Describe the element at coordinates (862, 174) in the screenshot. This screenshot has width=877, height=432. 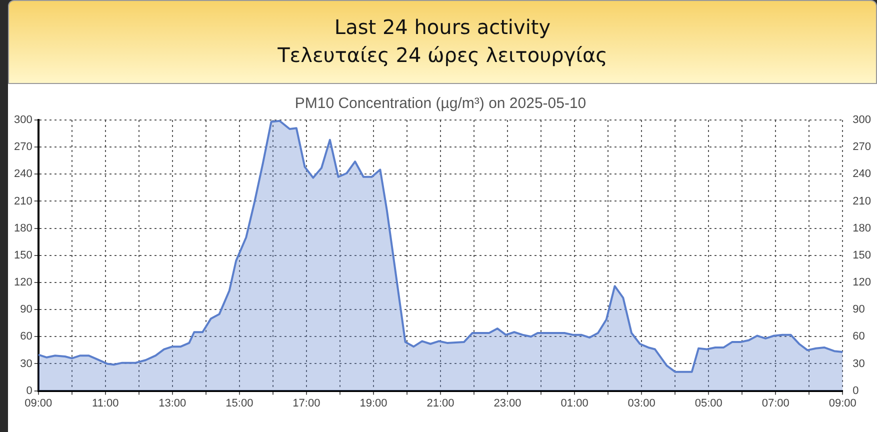
I see `y2-tick-label: 240` at that location.